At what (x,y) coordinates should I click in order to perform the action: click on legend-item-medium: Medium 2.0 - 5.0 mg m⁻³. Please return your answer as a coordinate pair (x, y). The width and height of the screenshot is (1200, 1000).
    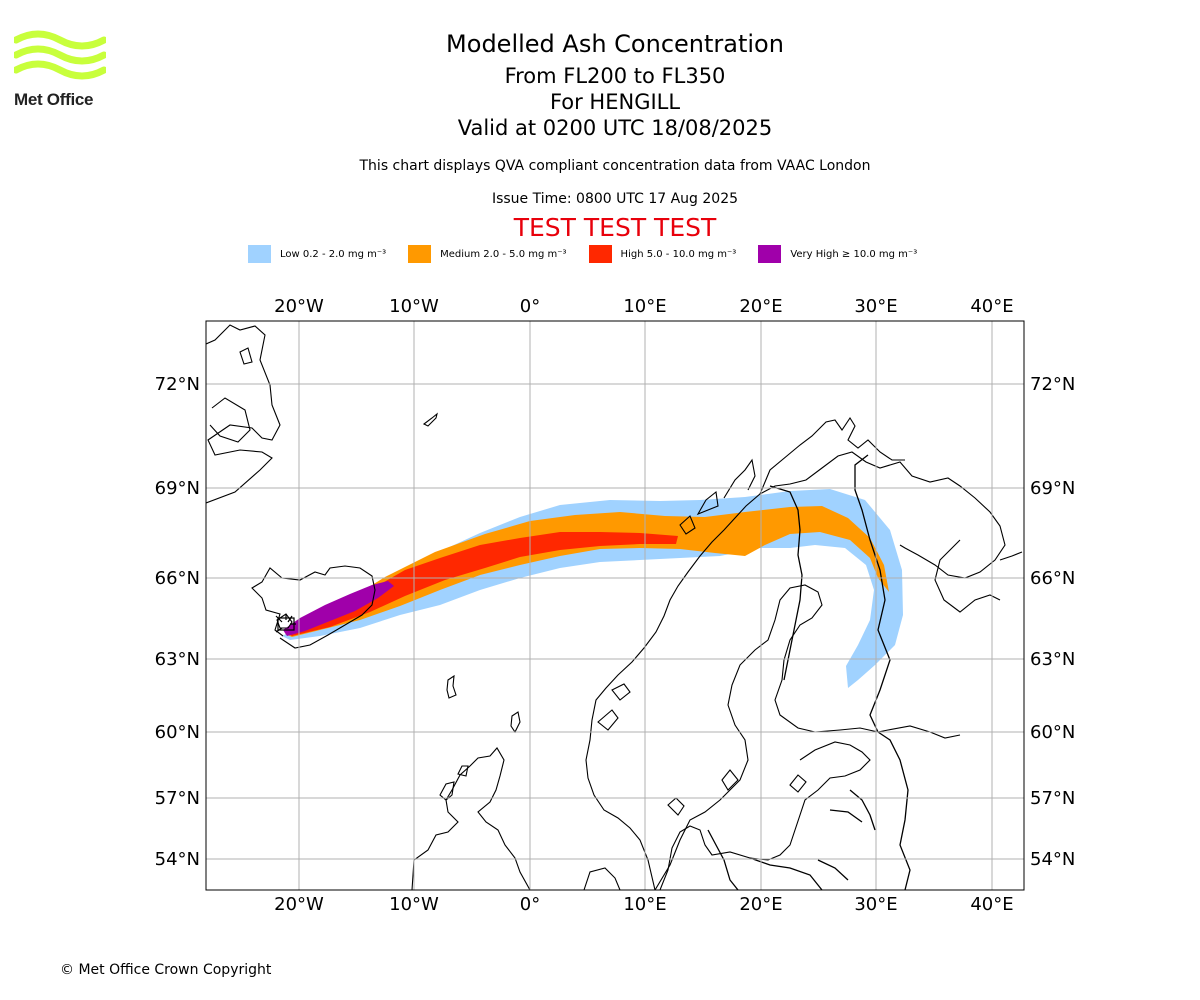
    Looking at the image, I should click on (487, 254).